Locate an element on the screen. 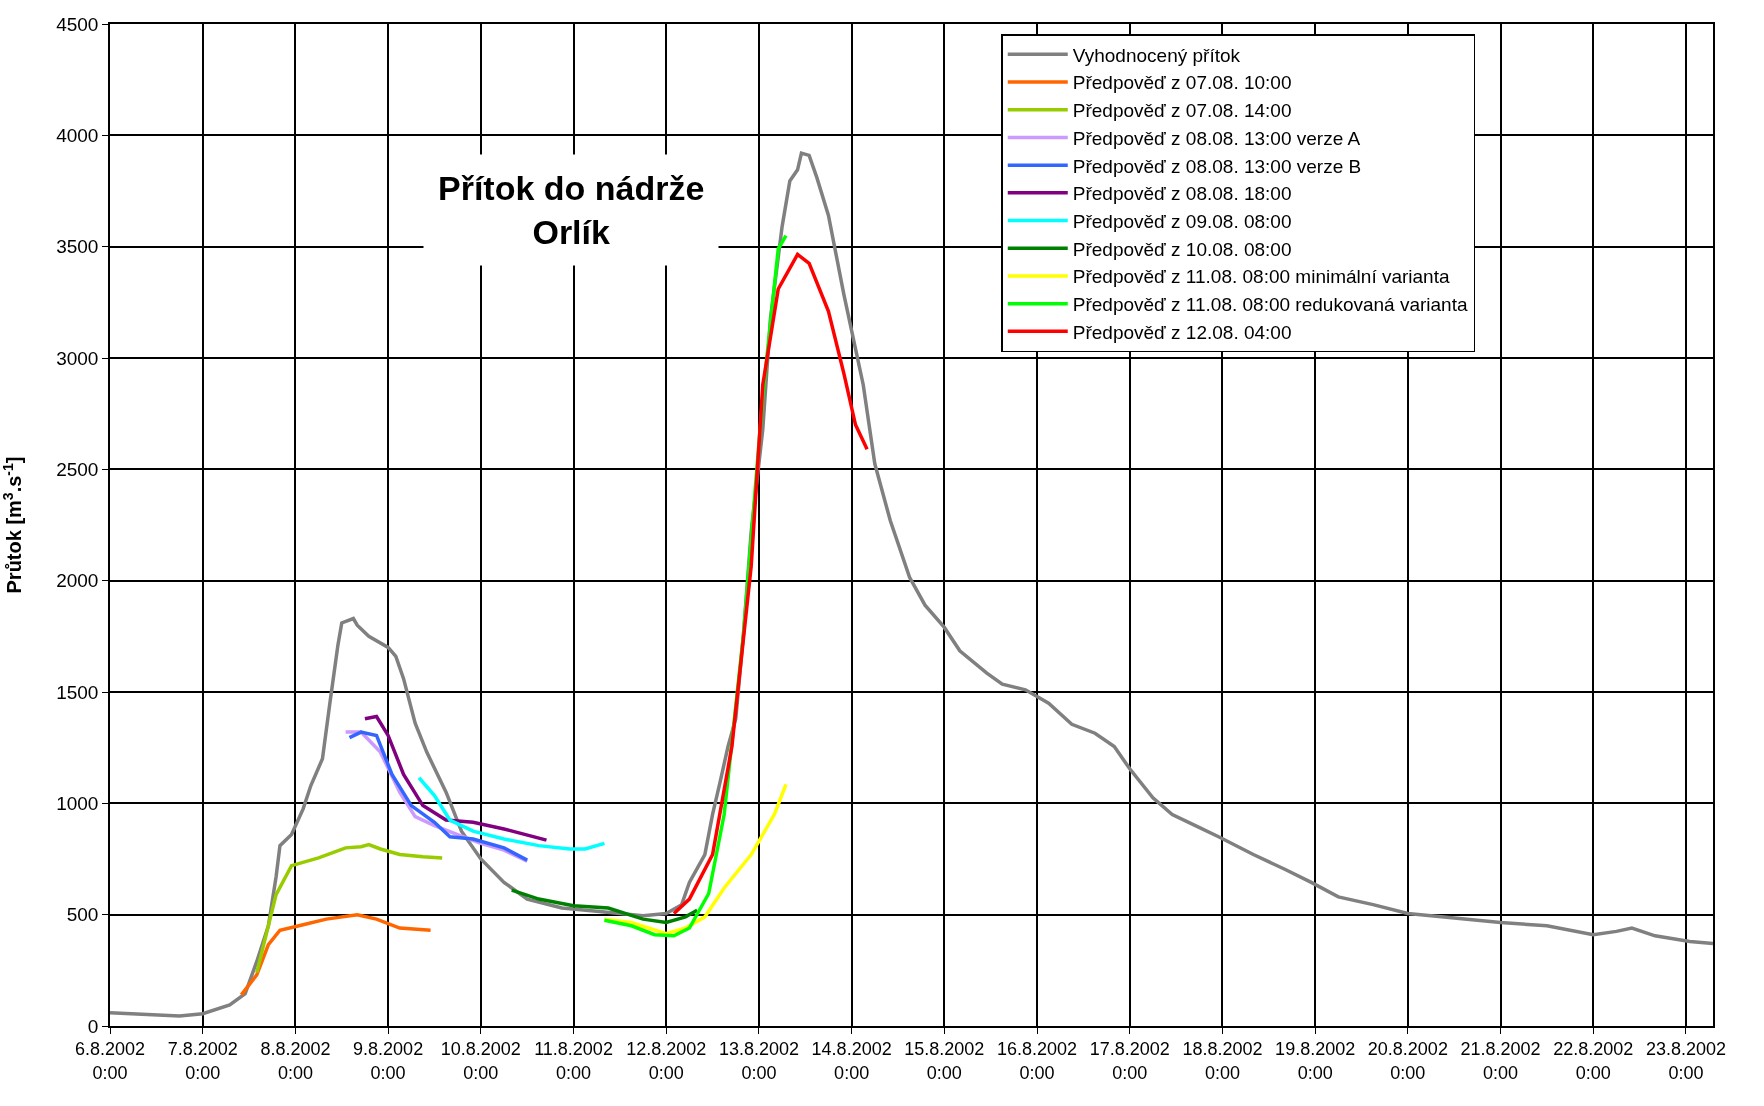 This screenshot has width=1764, height=1106. x-tick-label: 9.8.2002 0:00 is located at coordinates (388, 1061).